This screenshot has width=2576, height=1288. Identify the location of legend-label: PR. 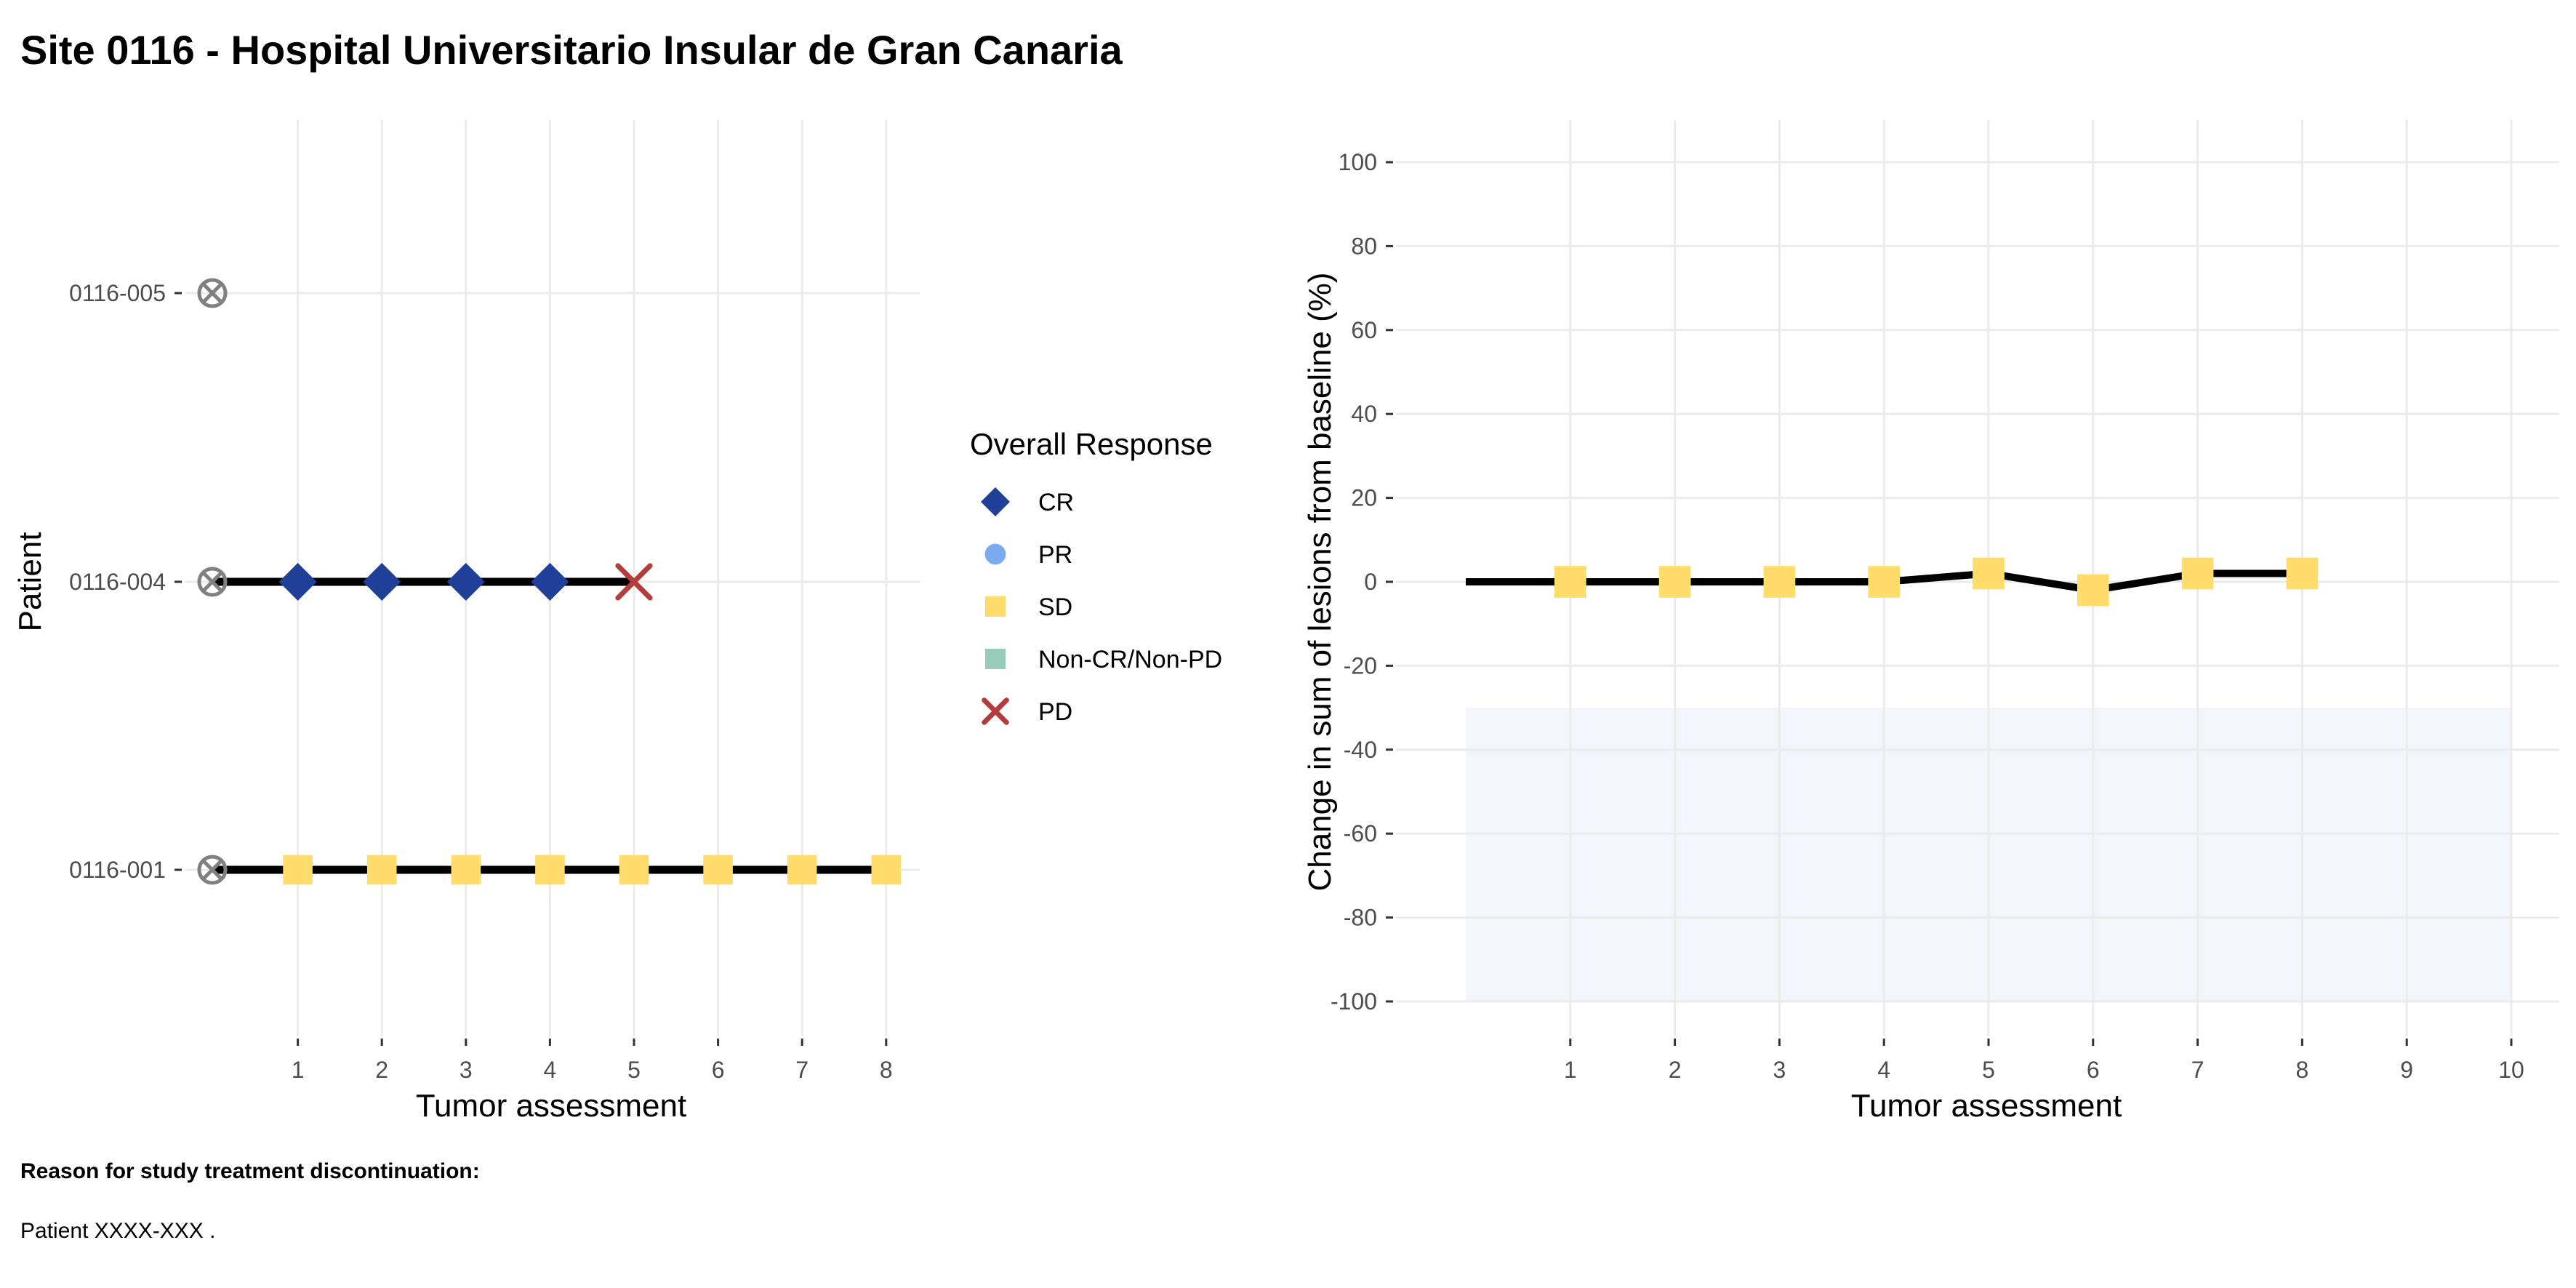
(1055, 555).